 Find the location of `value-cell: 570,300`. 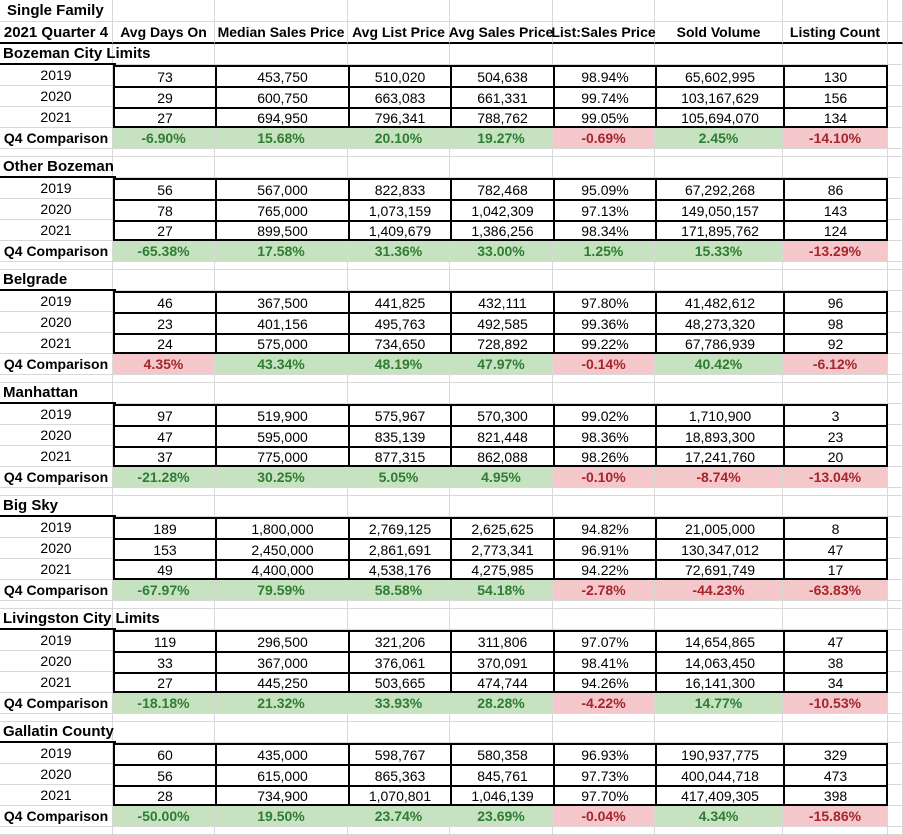

value-cell: 570,300 is located at coordinates (501, 414).